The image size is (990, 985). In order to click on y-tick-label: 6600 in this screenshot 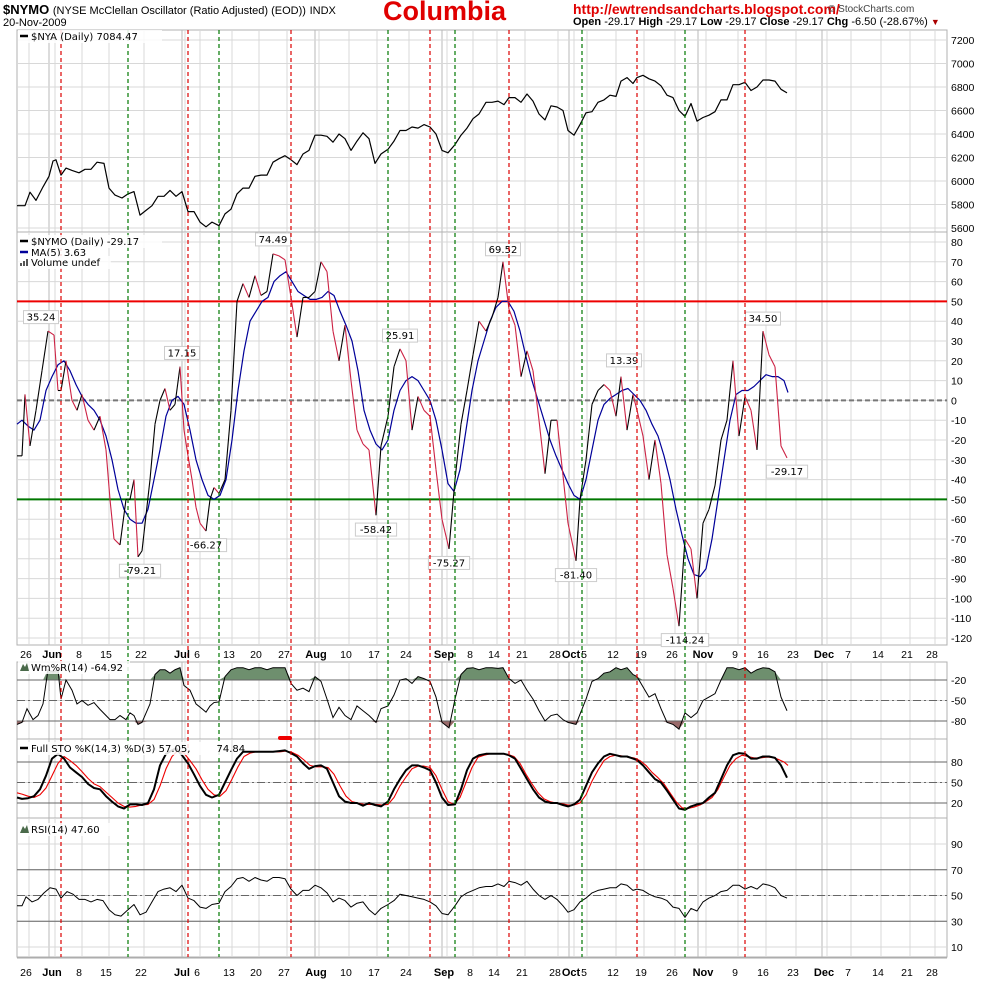, I will do `click(963, 112)`.